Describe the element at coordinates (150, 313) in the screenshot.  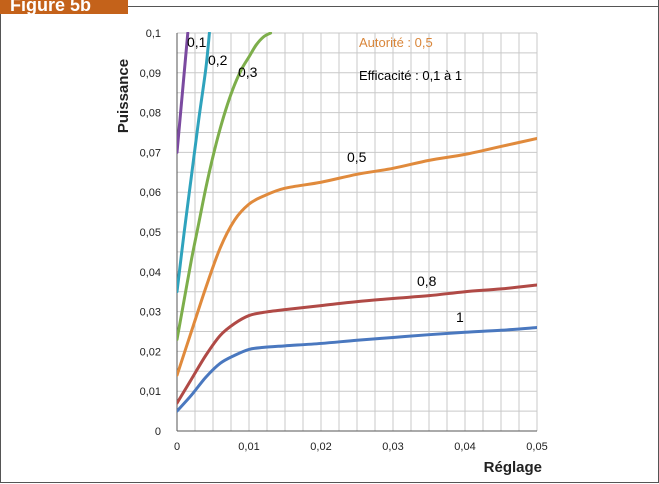
I see `y-tick-label: 0,03` at that location.